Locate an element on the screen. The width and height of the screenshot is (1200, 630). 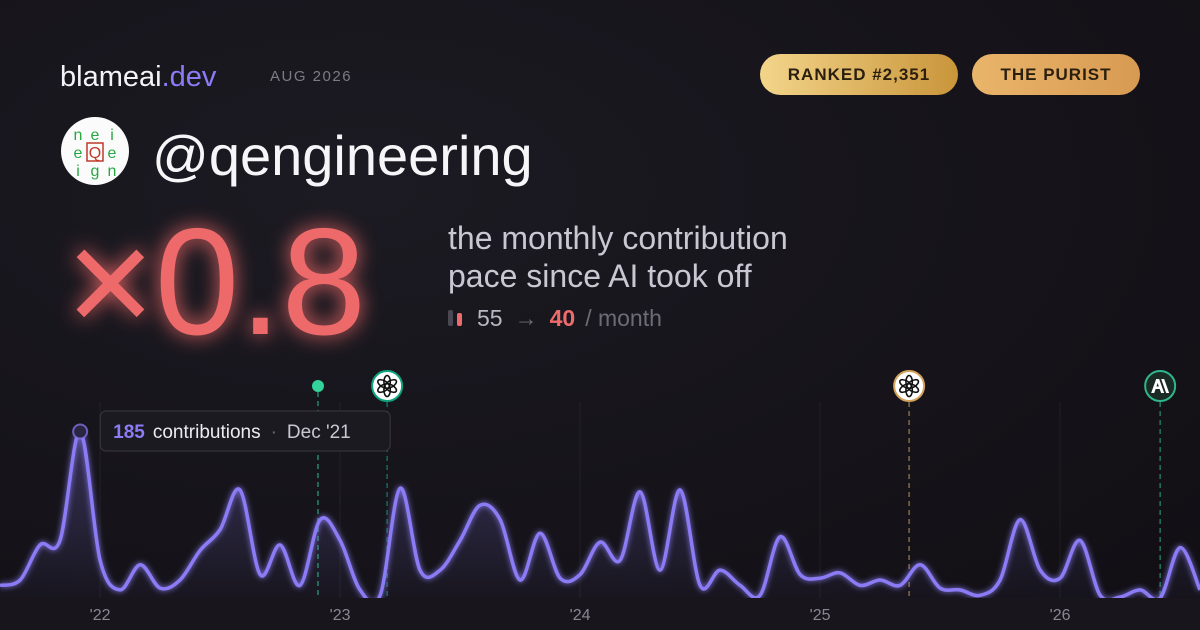
tooltip is located at coordinates (245, 431).